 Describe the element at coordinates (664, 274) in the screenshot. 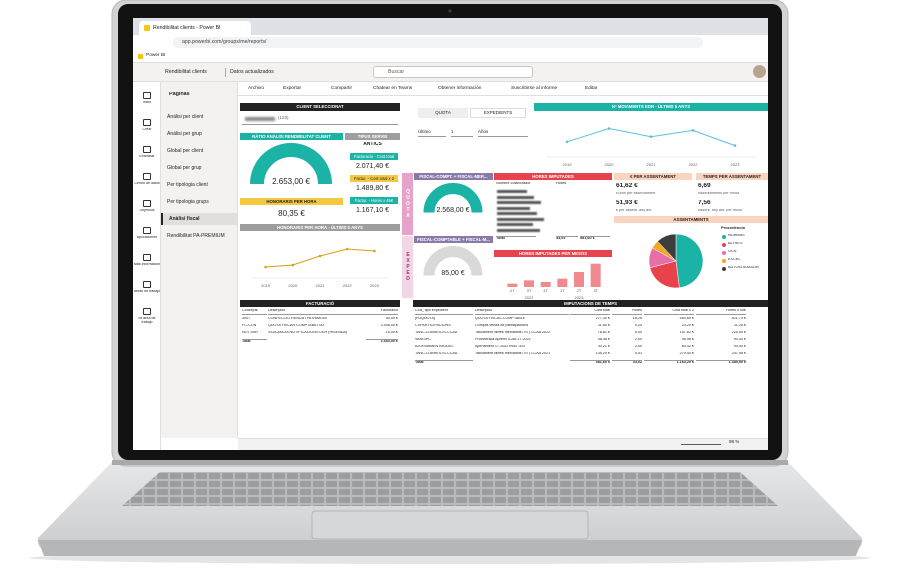

I see `pie-slice` at that location.